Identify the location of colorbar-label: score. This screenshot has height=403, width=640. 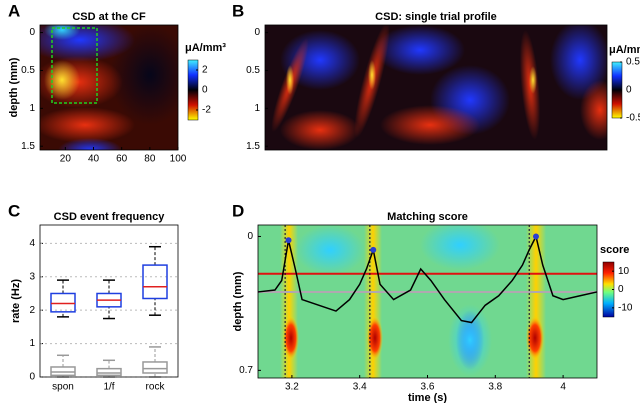
(614, 250).